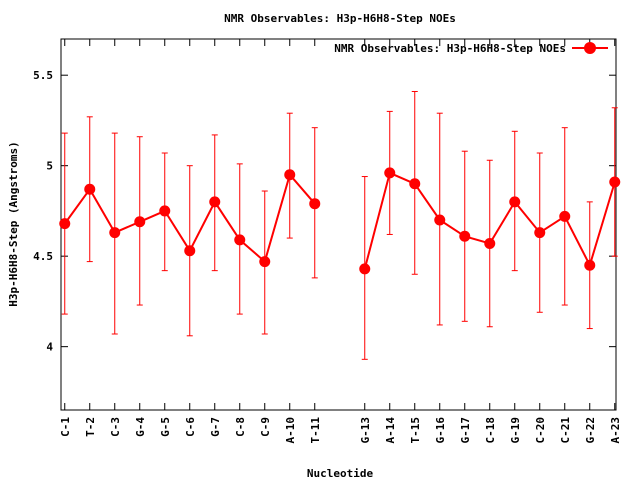  Describe the element at coordinates (165, 427) in the screenshot. I see `x-tick-label: G-5` at that location.